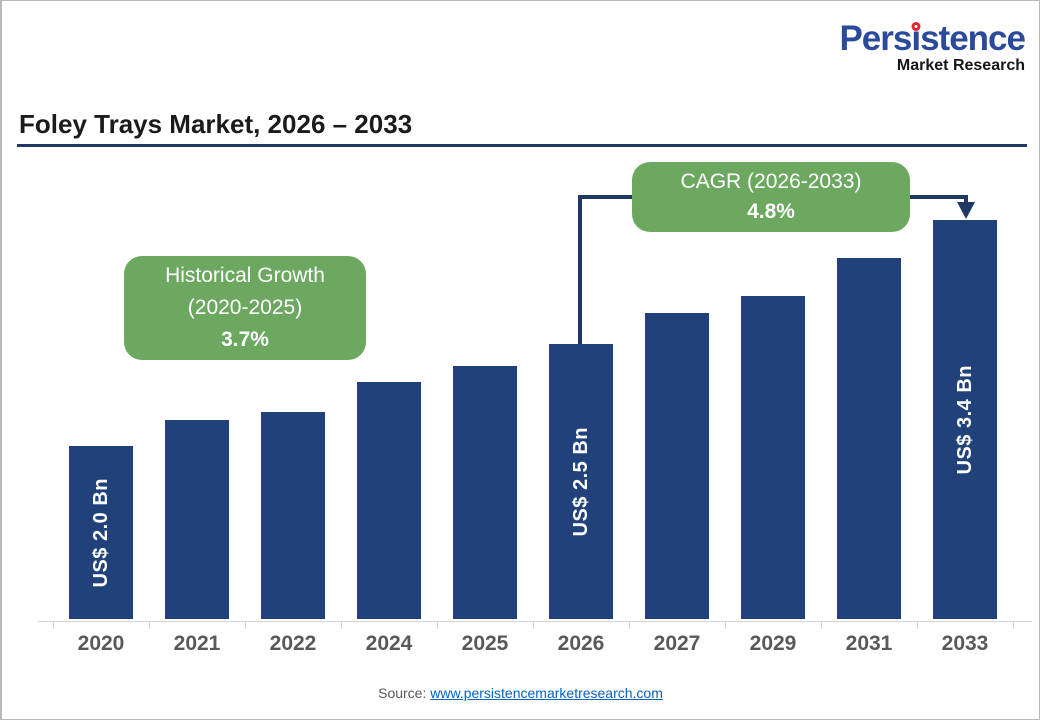  I want to click on connector-right-elbow, so click(938, 199).